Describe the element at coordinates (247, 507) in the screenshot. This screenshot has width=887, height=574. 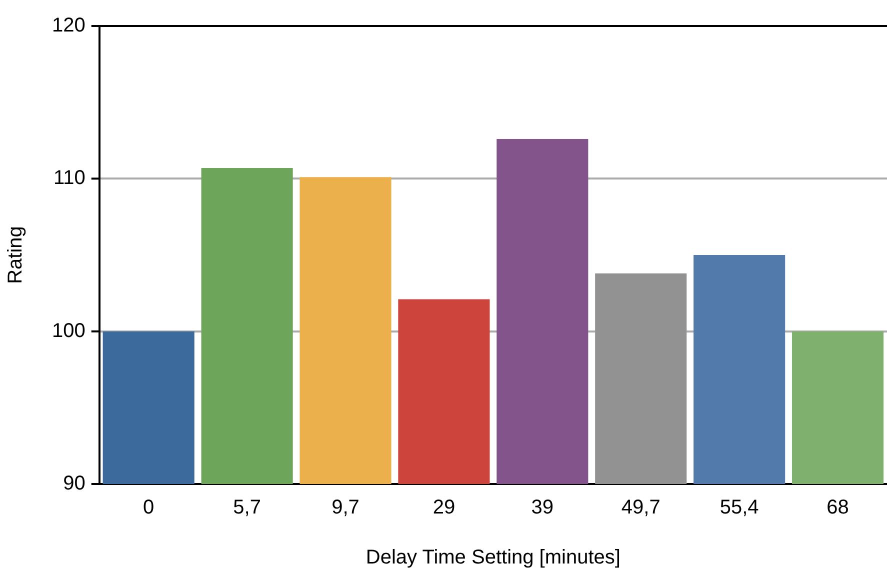
I see `x-tick-label: 5,7` at that location.